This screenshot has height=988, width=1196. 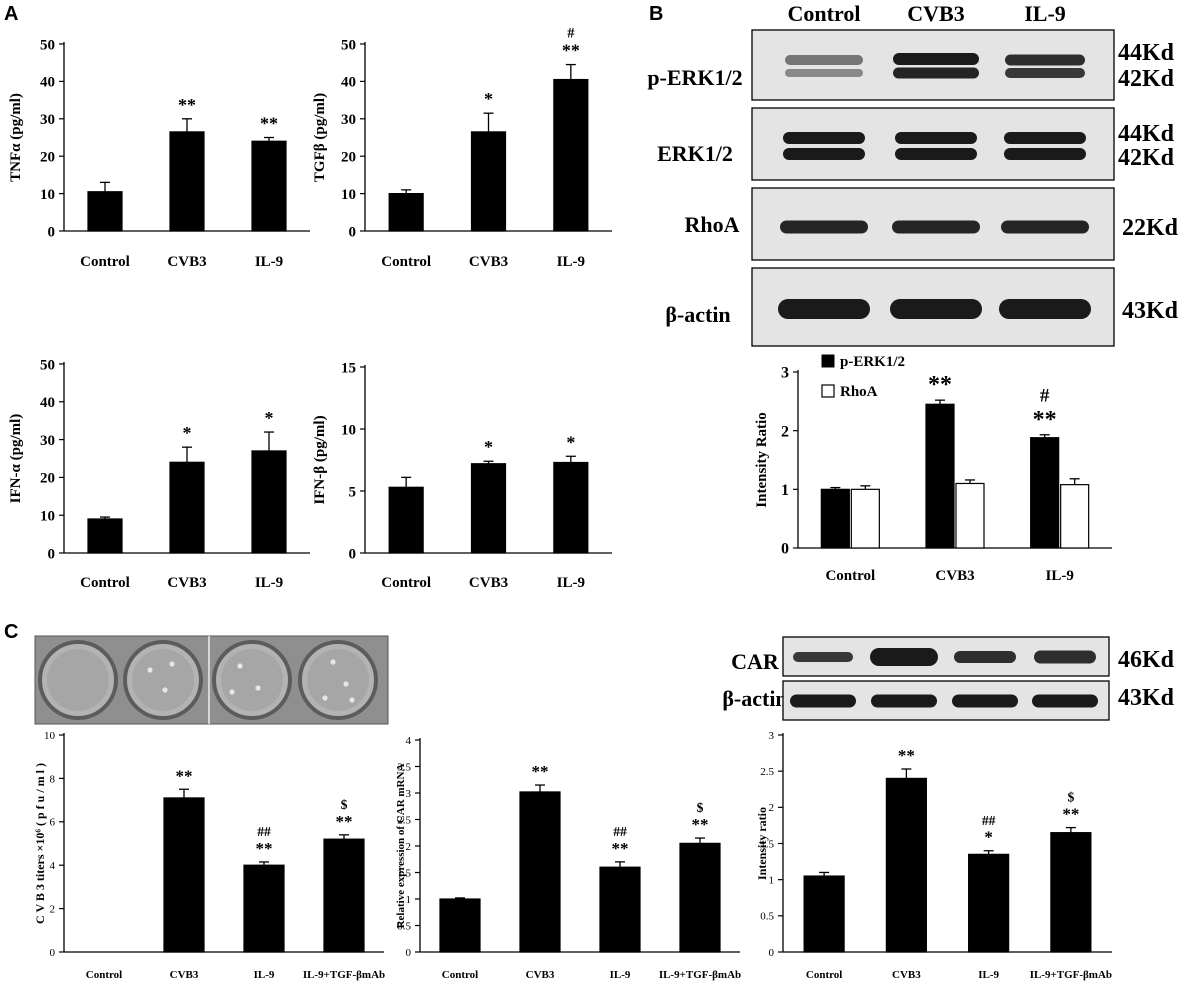 What do you see at coordinates (570, 34) in the screenshot?
I see `significance-mark: #` at bounding box center [570, 34].